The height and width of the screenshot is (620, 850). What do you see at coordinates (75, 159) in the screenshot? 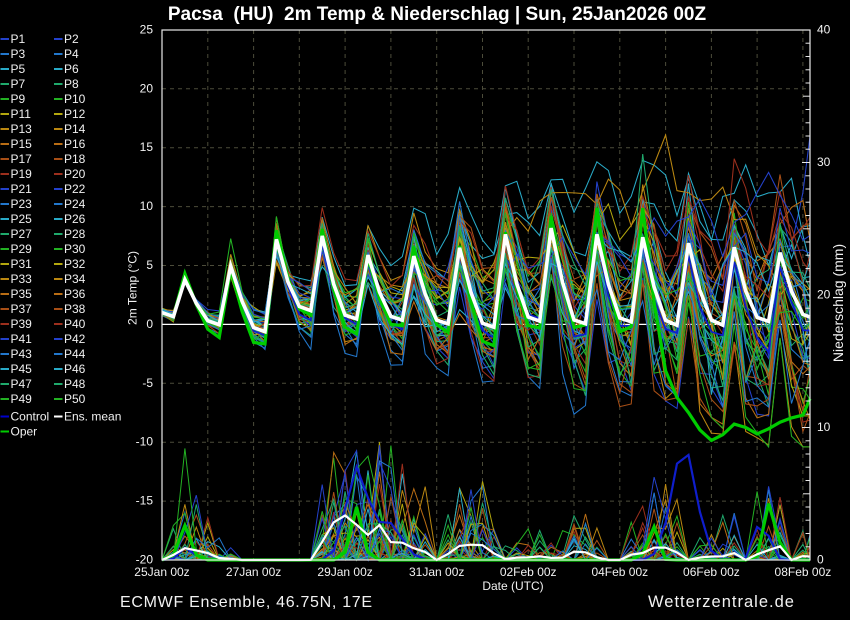
I see `svg-text: P18` at bounding box center [75, 159].